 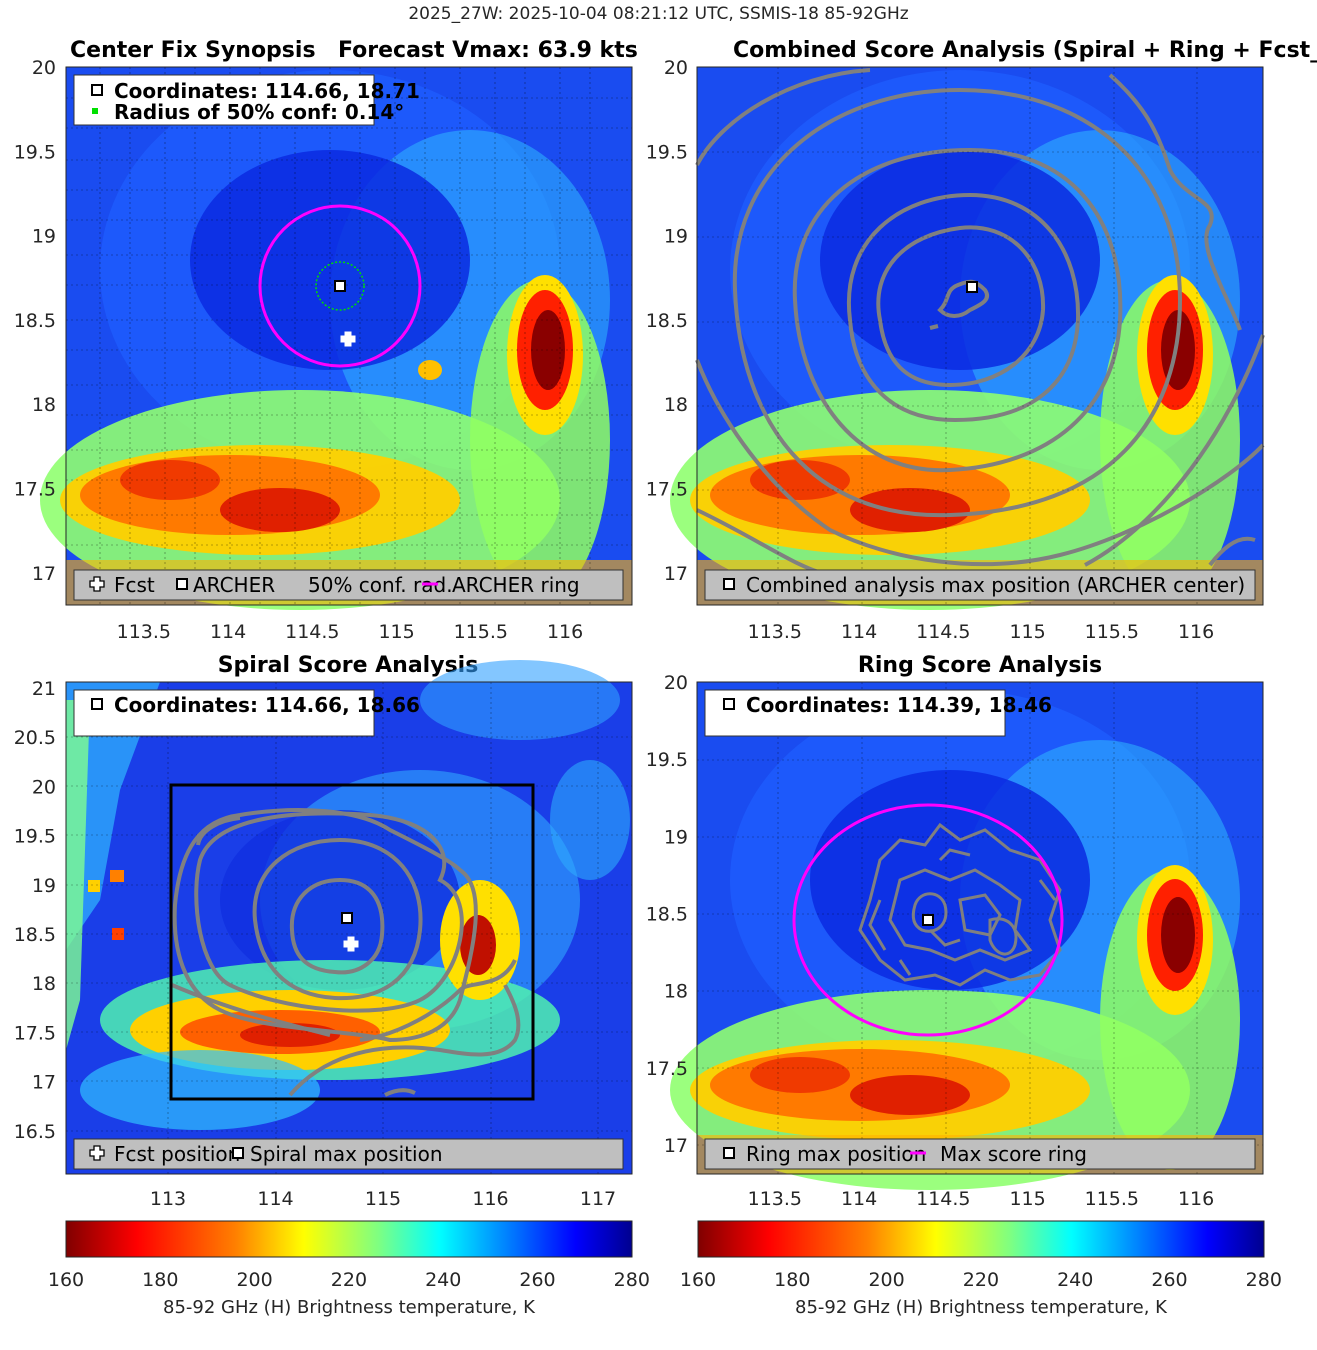 I want to click on ring-info-box: Coordinates: 114.39, 18.46, so click(x=878, y=713).